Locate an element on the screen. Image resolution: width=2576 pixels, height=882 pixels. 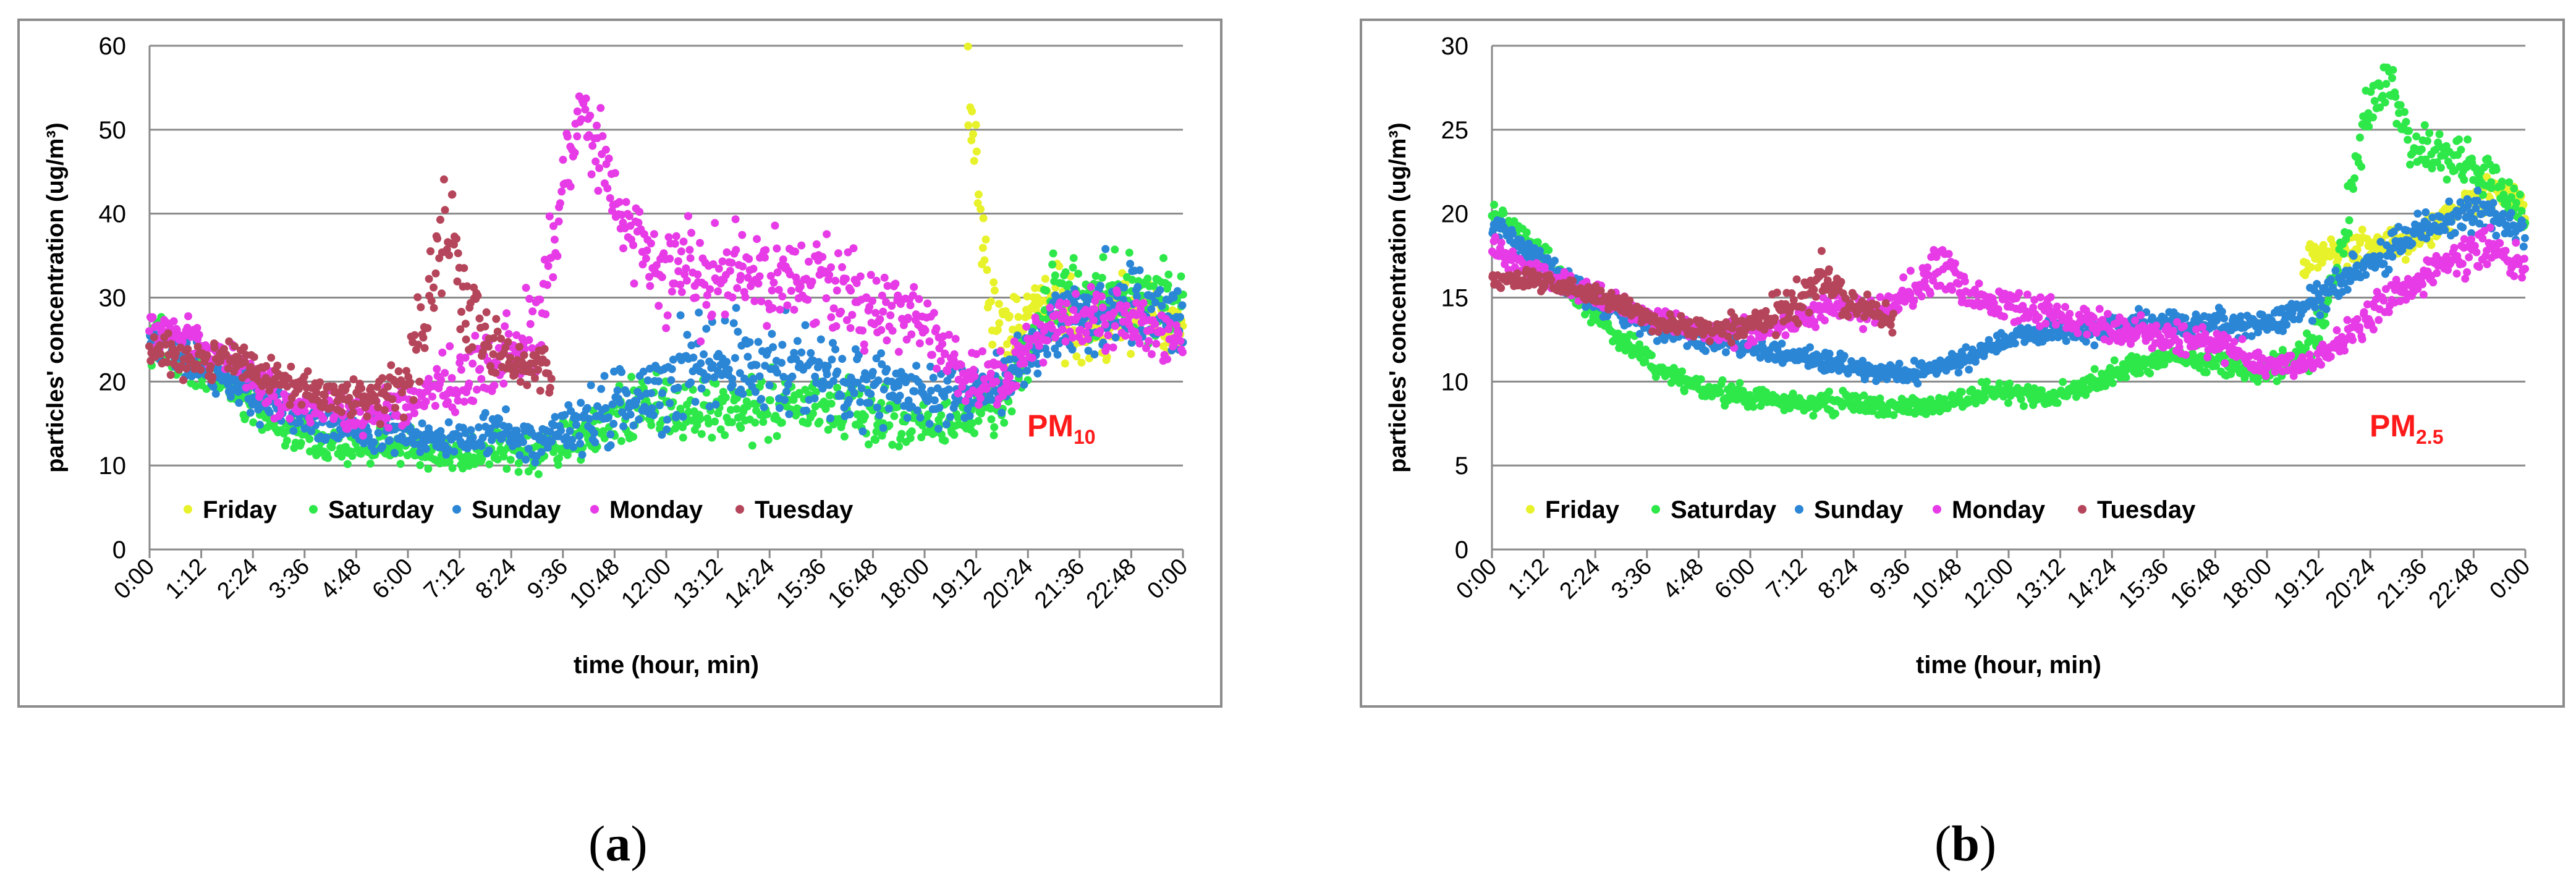
x-tick-label: 8:24 is located at coordinates (1838, 579).